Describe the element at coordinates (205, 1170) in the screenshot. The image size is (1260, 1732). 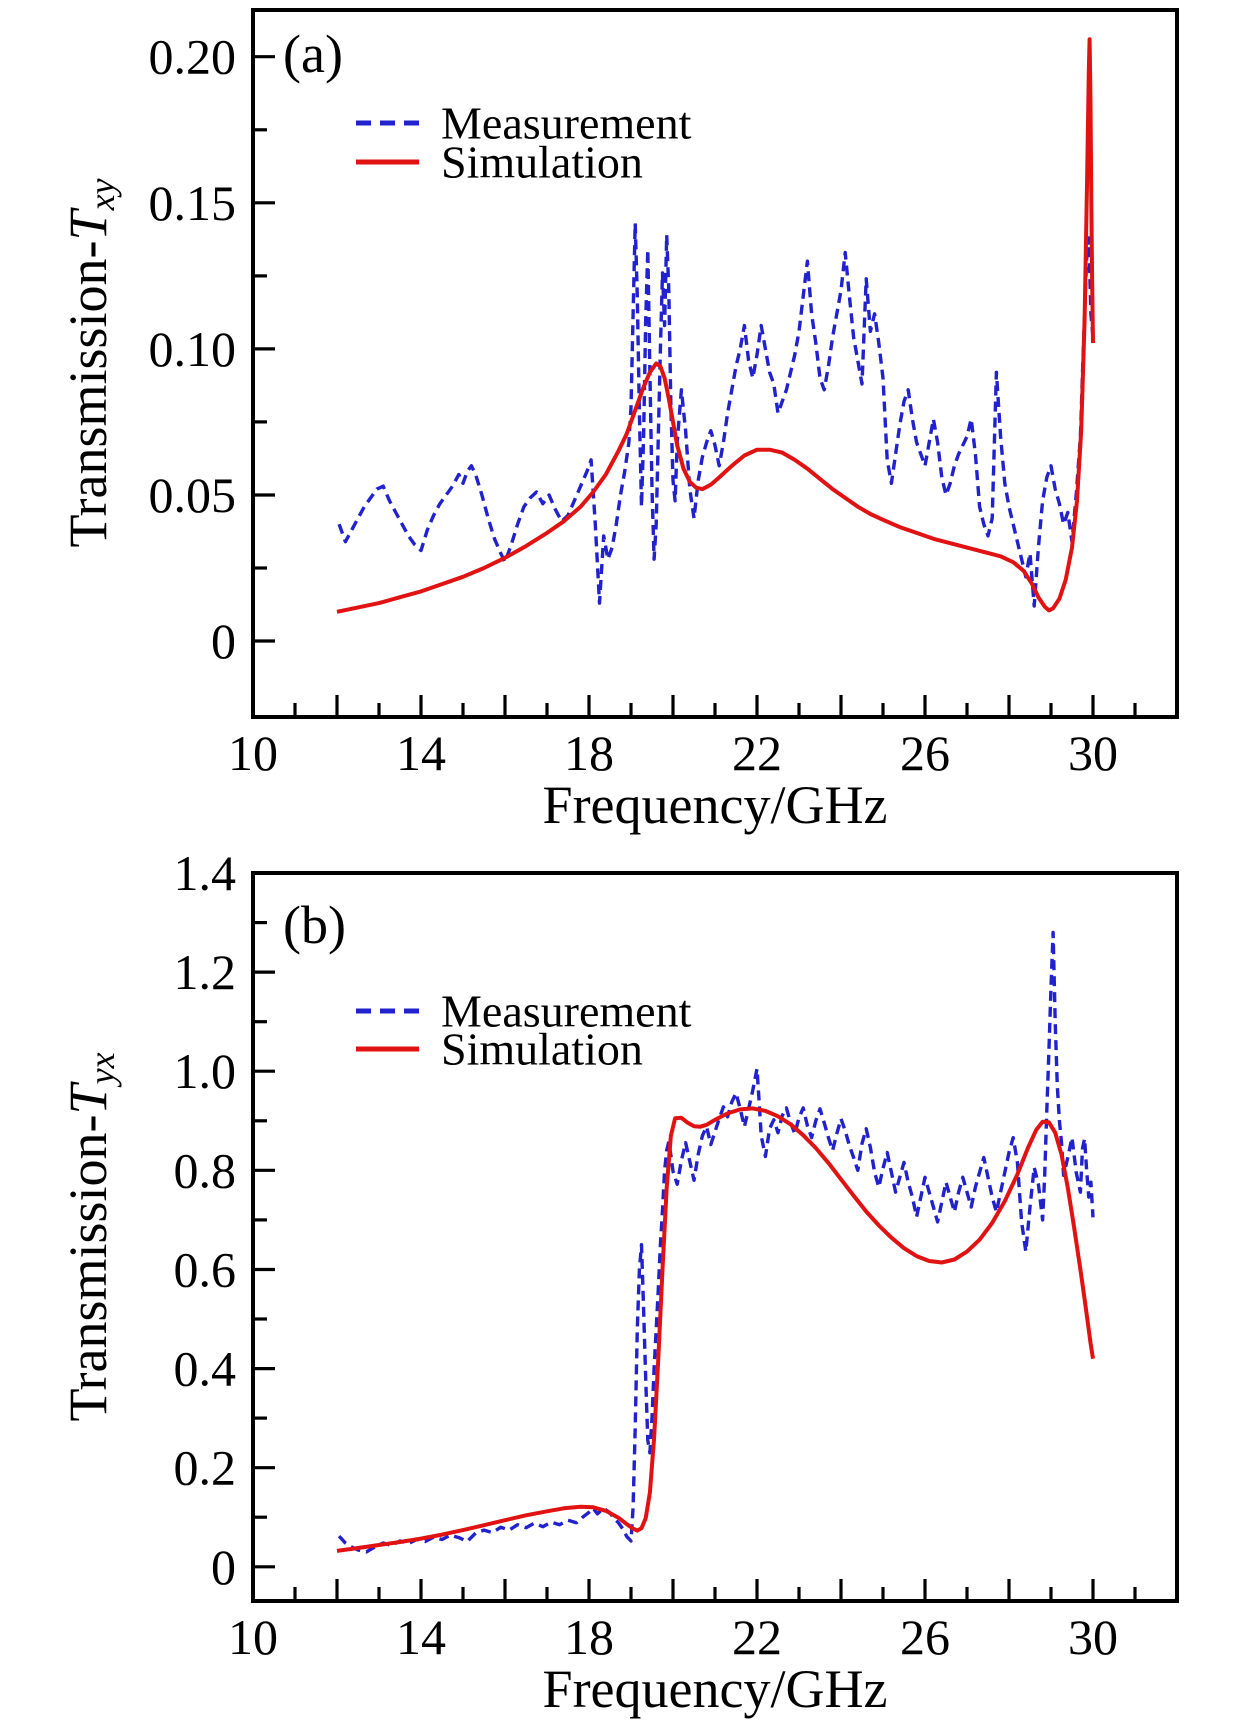
I see `y-tick-label: 0.8` at that location.